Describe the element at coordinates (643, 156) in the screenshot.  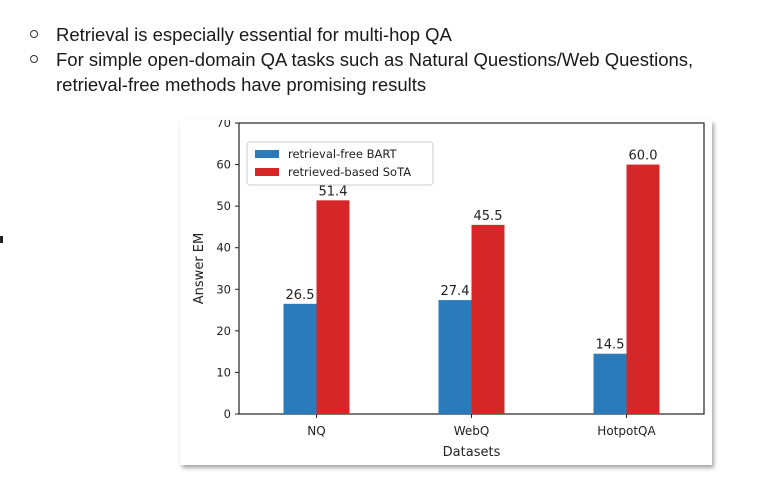
I see `bar-value-label: 60.0` at that location.